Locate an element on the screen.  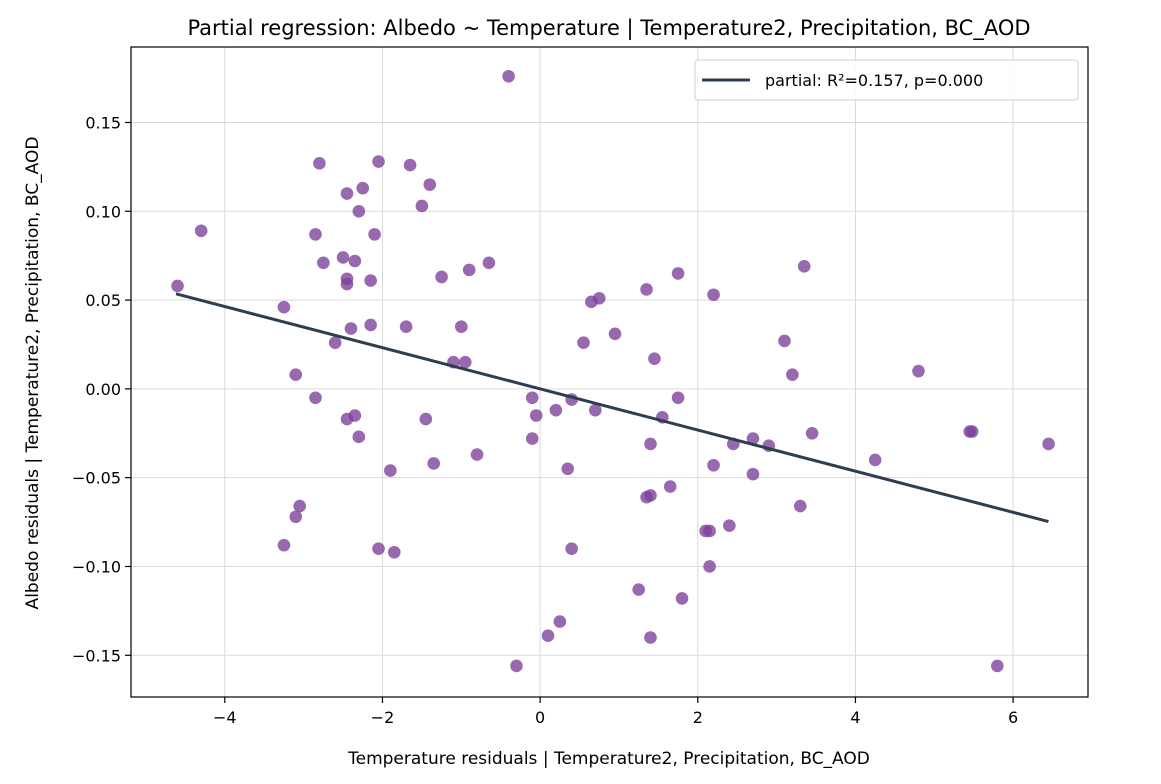
legend: partial: R²=0.157, p=0.000 is located at coordinates (886, 80).